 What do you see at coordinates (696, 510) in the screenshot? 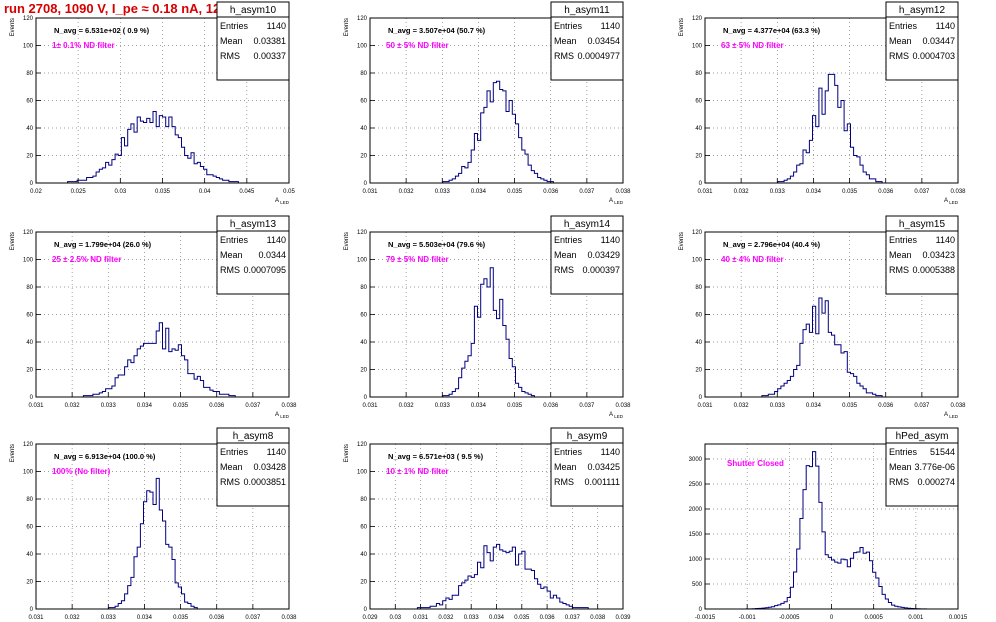
I see `y-tick-label: 2000` at bounding box center [696, 510].